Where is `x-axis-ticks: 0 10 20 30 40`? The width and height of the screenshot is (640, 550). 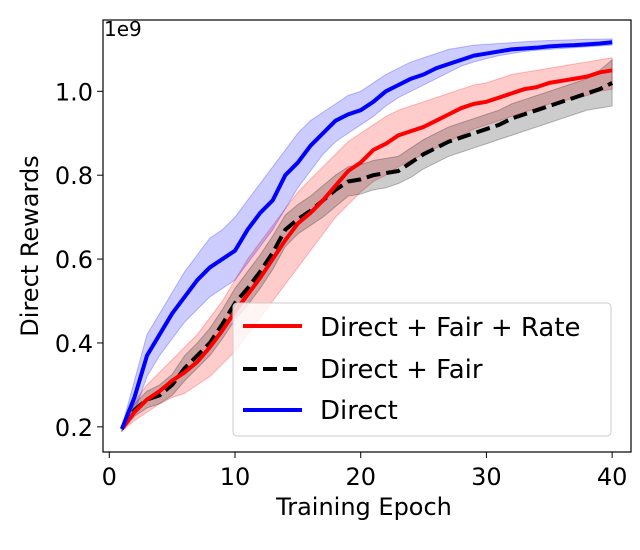 x-axis-ticks: 0 10 20 30 40 is located at coordinates (365, 471).